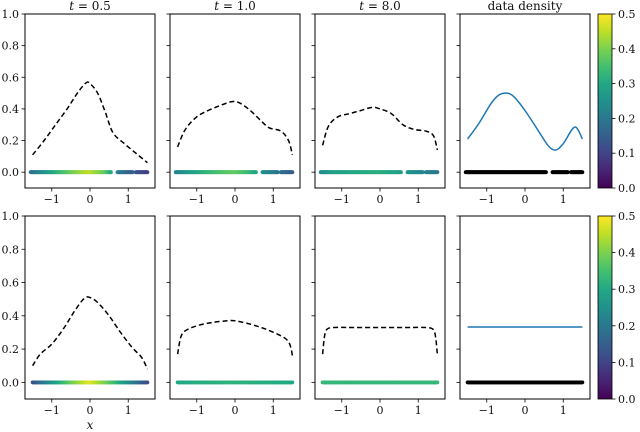 Image resolution: width=640 pixels, height=432 pixels. What do you see at coordinates (616, 101) in the screenshot?
I see `colorbar-r1: 0.0 0.1 0.2 0.3 0.4 0.5` at bounding box center [616, 101].